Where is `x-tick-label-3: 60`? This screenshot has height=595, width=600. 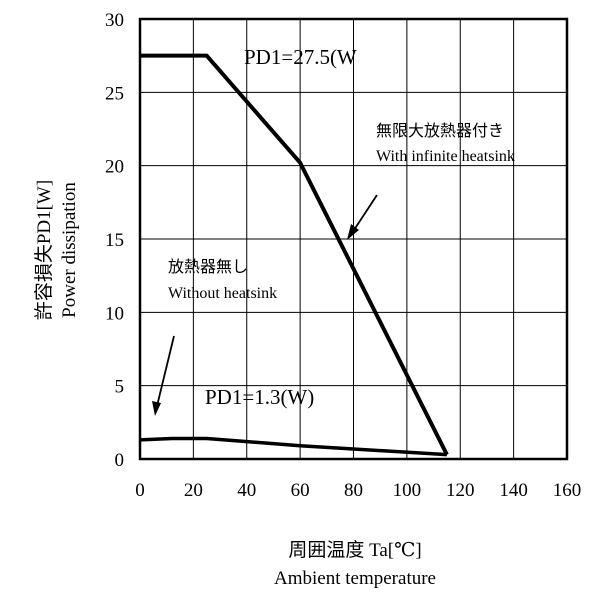
x-tick-label-3: 60 is located at coordinates (300, 490).